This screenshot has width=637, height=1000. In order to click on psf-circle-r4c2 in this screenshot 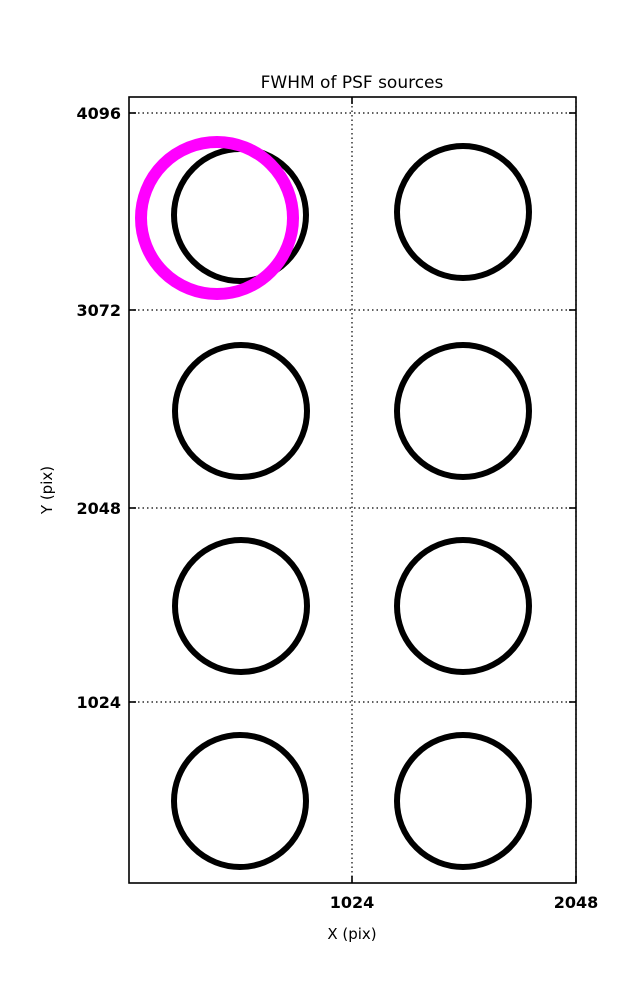, I will do `click(463, 801)`.